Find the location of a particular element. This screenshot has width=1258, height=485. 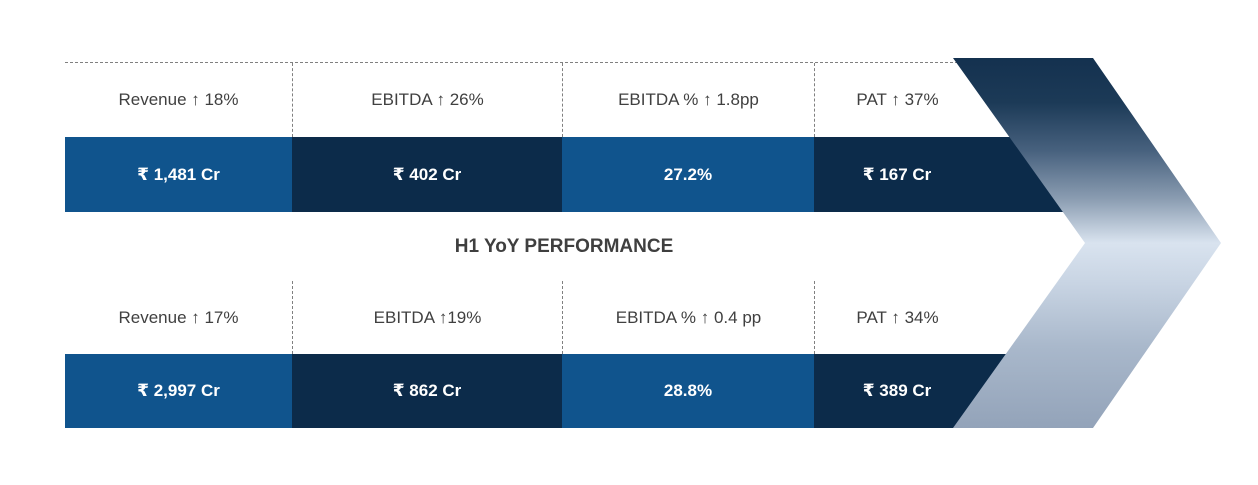

metric-label-ebitda-pct-top: EBITDA % ↑ 1.8pp is located at coordinates (688, 100).